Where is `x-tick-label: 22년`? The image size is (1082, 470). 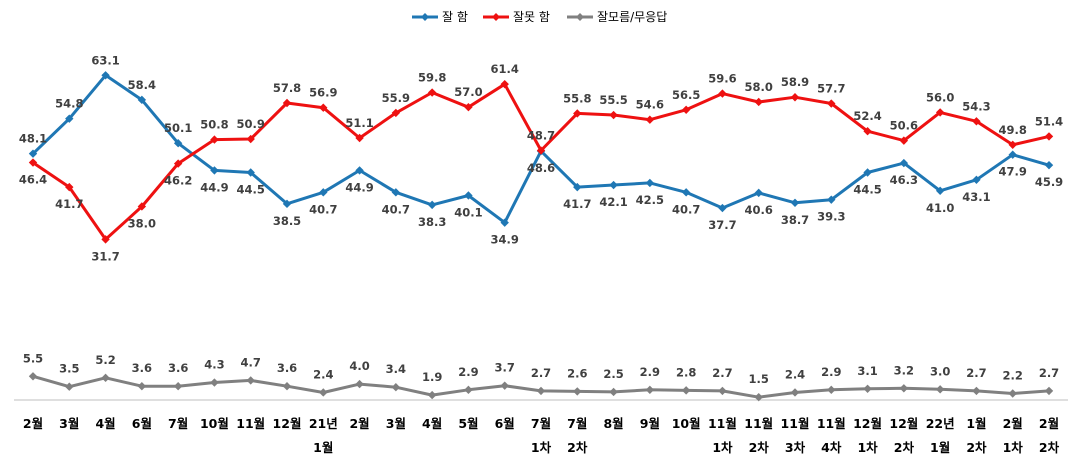 x-tick-label: 22년 is located at coordinates (940, 423).